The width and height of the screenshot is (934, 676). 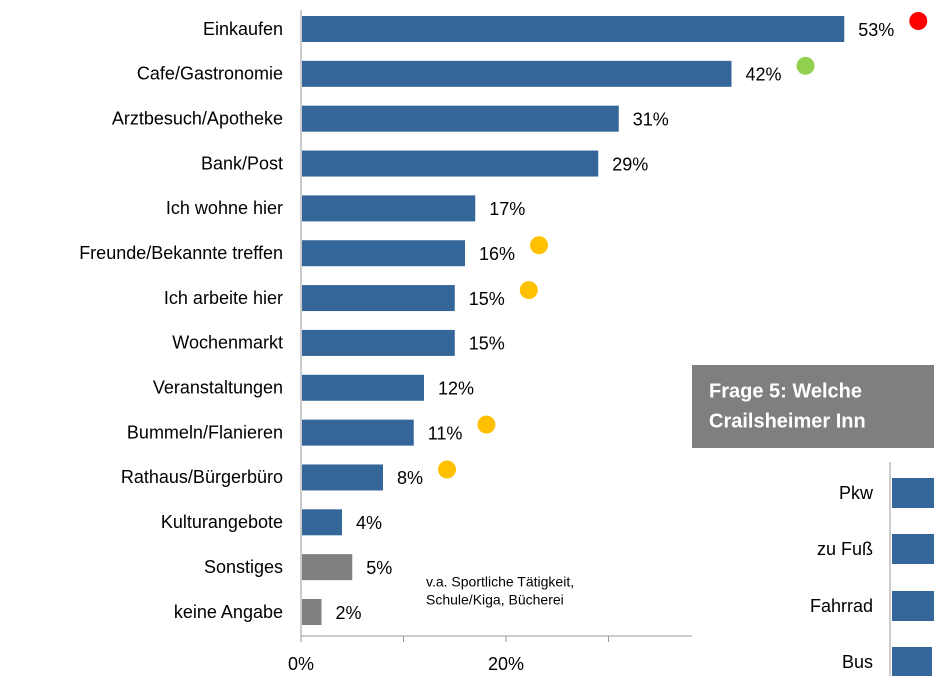 I want to click on category-label: Ich arbeite hier, so click(x=223, y=298).